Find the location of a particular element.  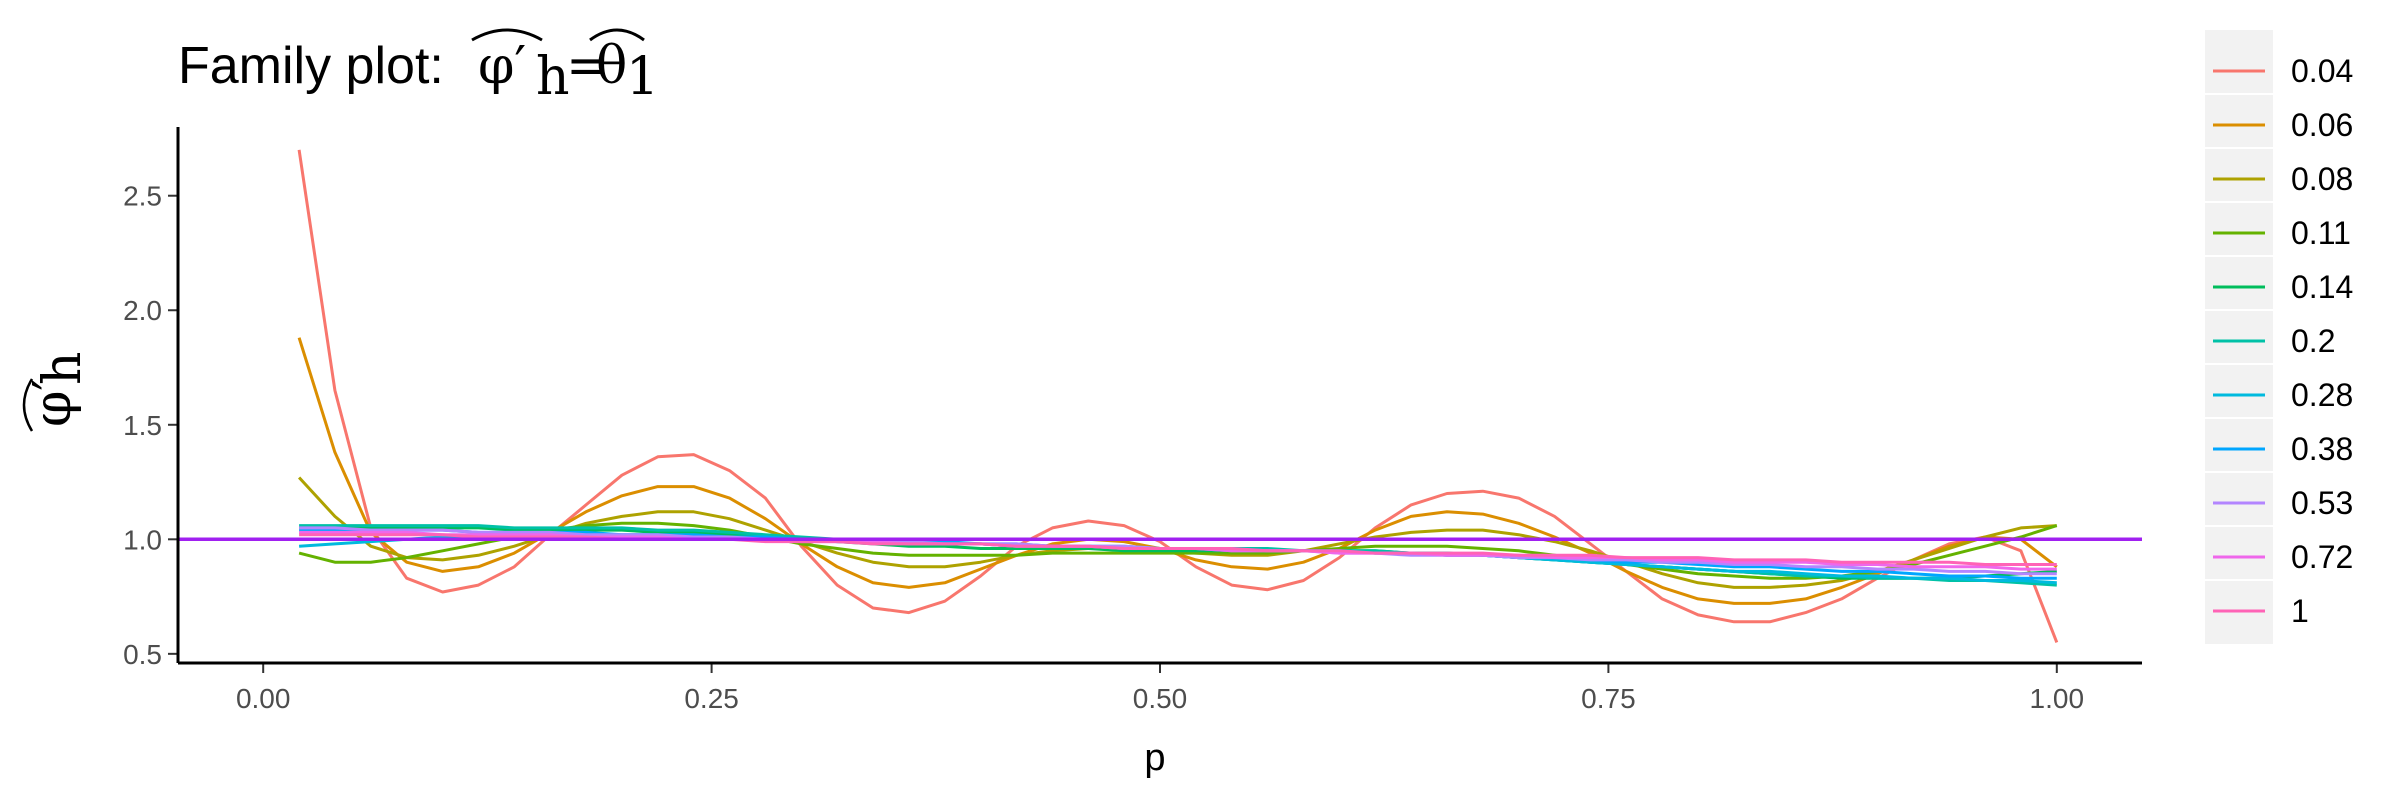

x-tick-label: 0.75 is located at coordinates (1608, 698).